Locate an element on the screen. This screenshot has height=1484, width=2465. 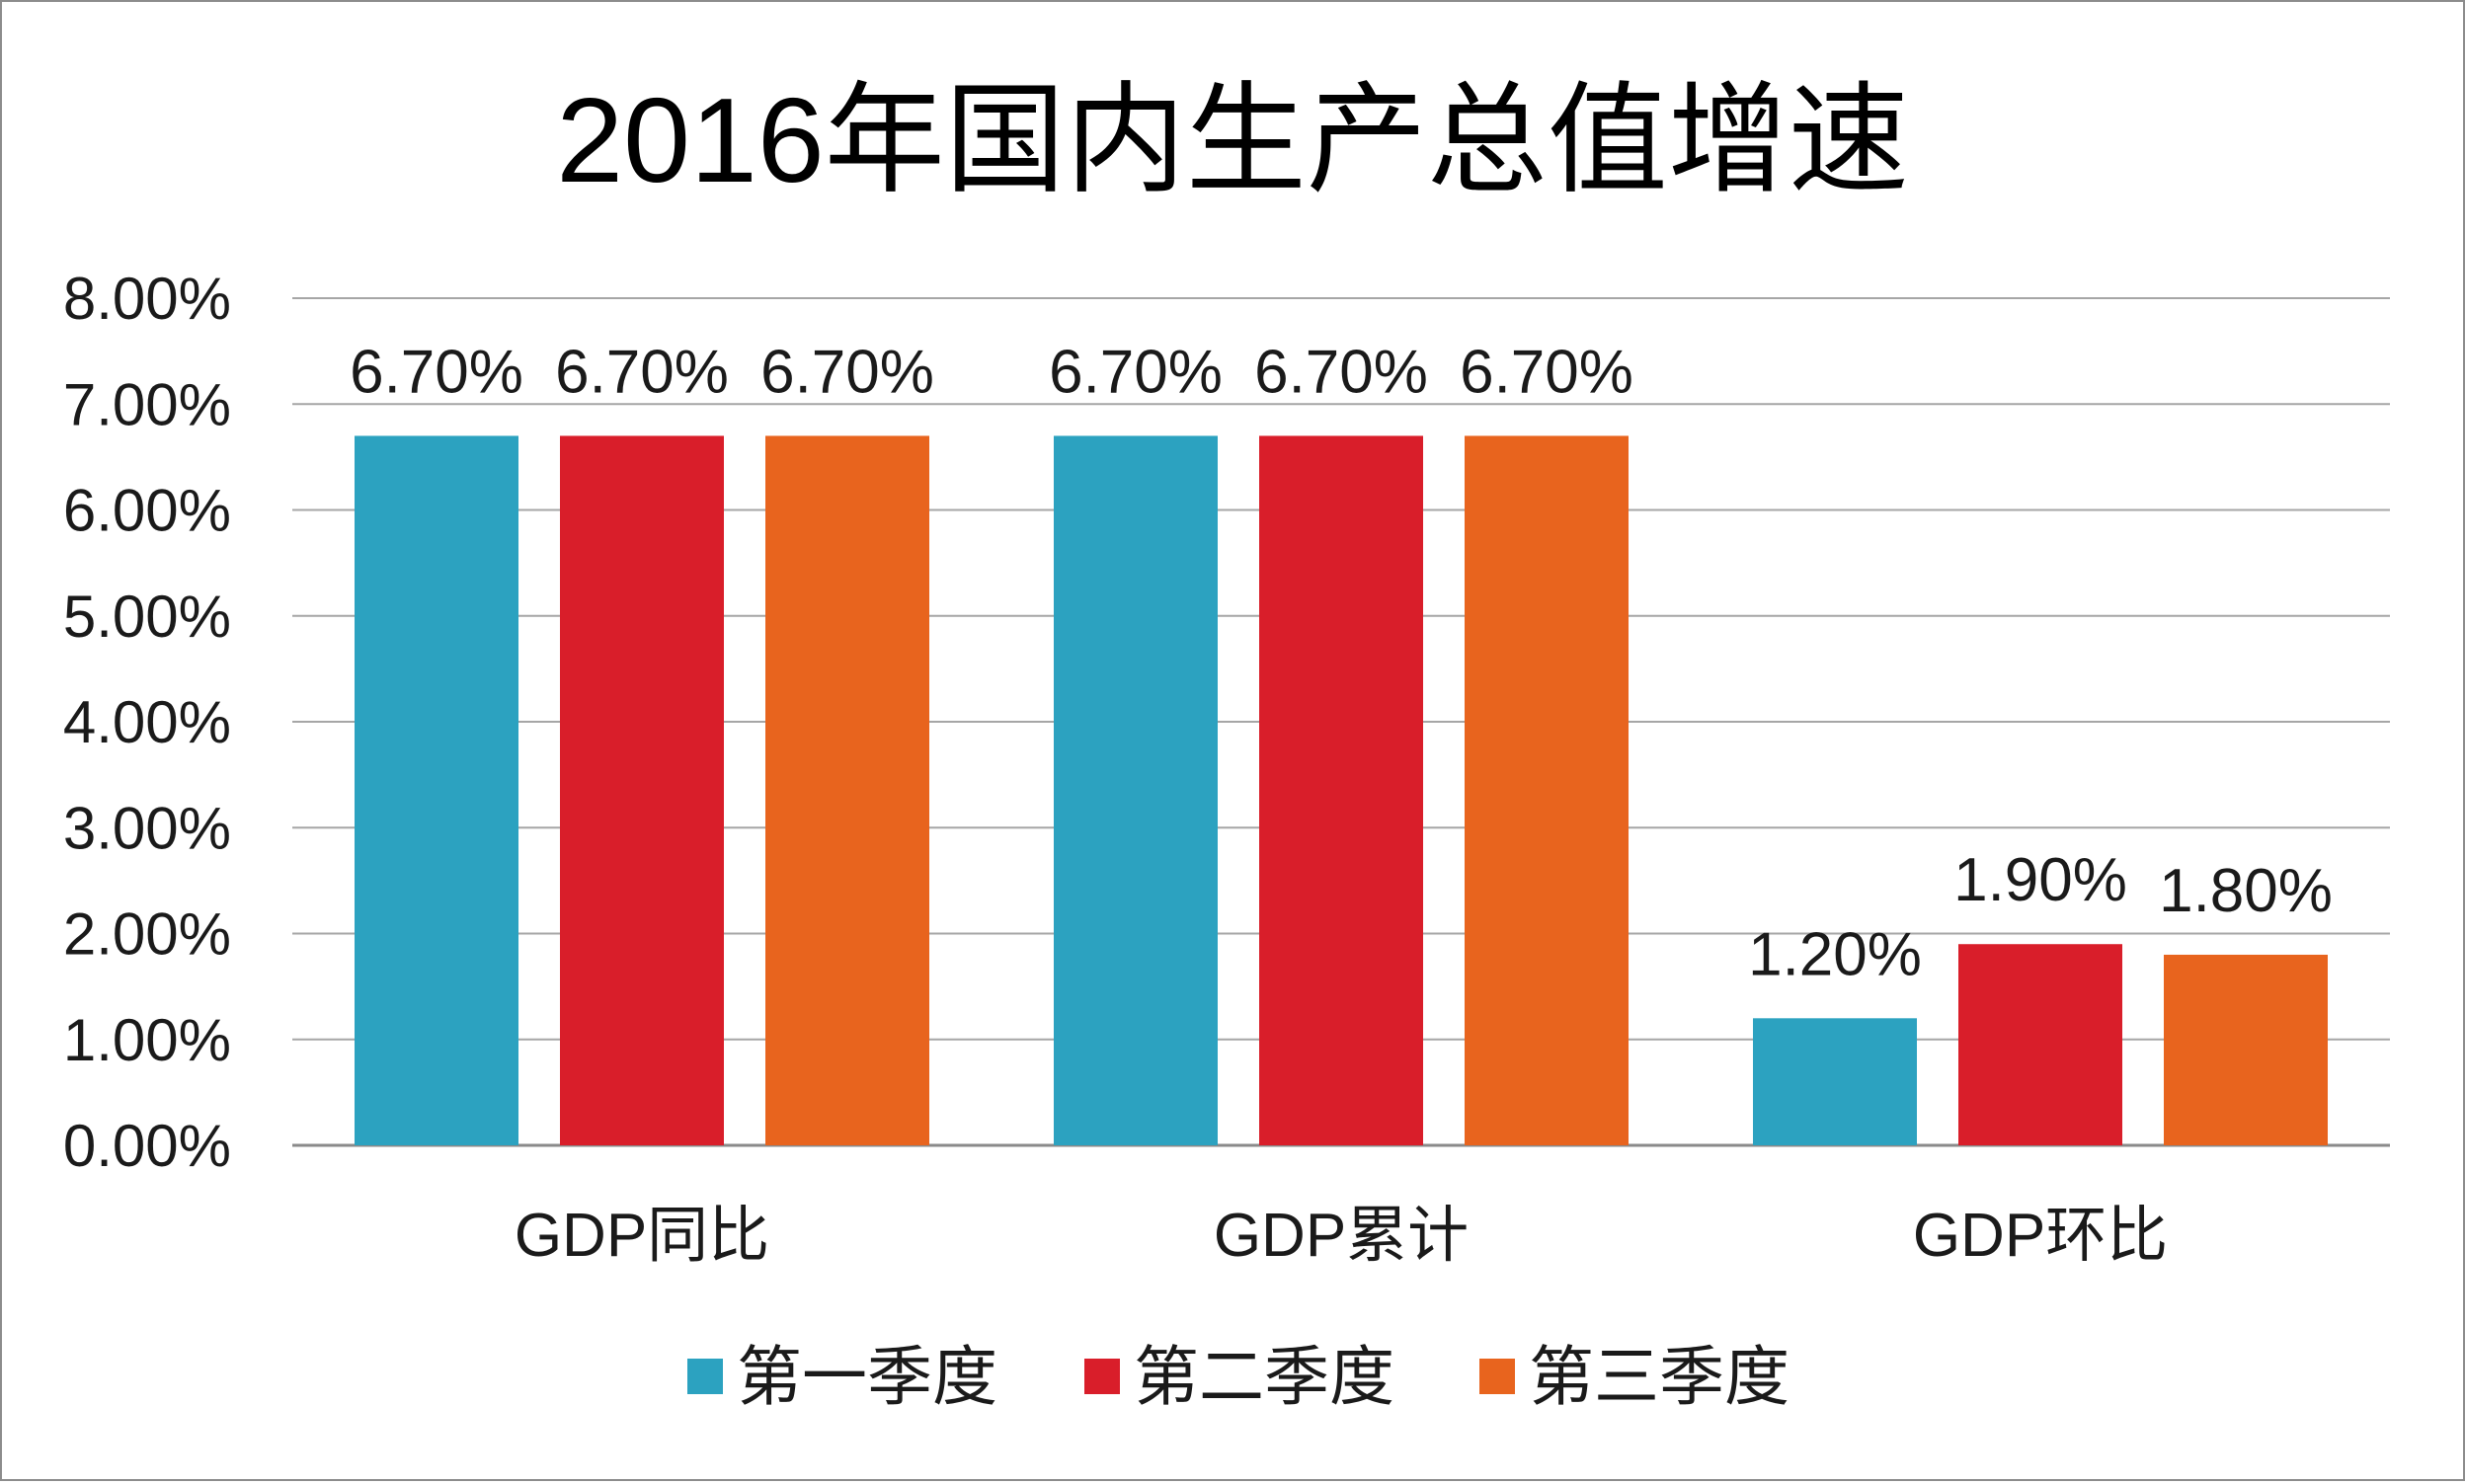
legend-item: 第三季度 is located at coordinates (1634, 1376).